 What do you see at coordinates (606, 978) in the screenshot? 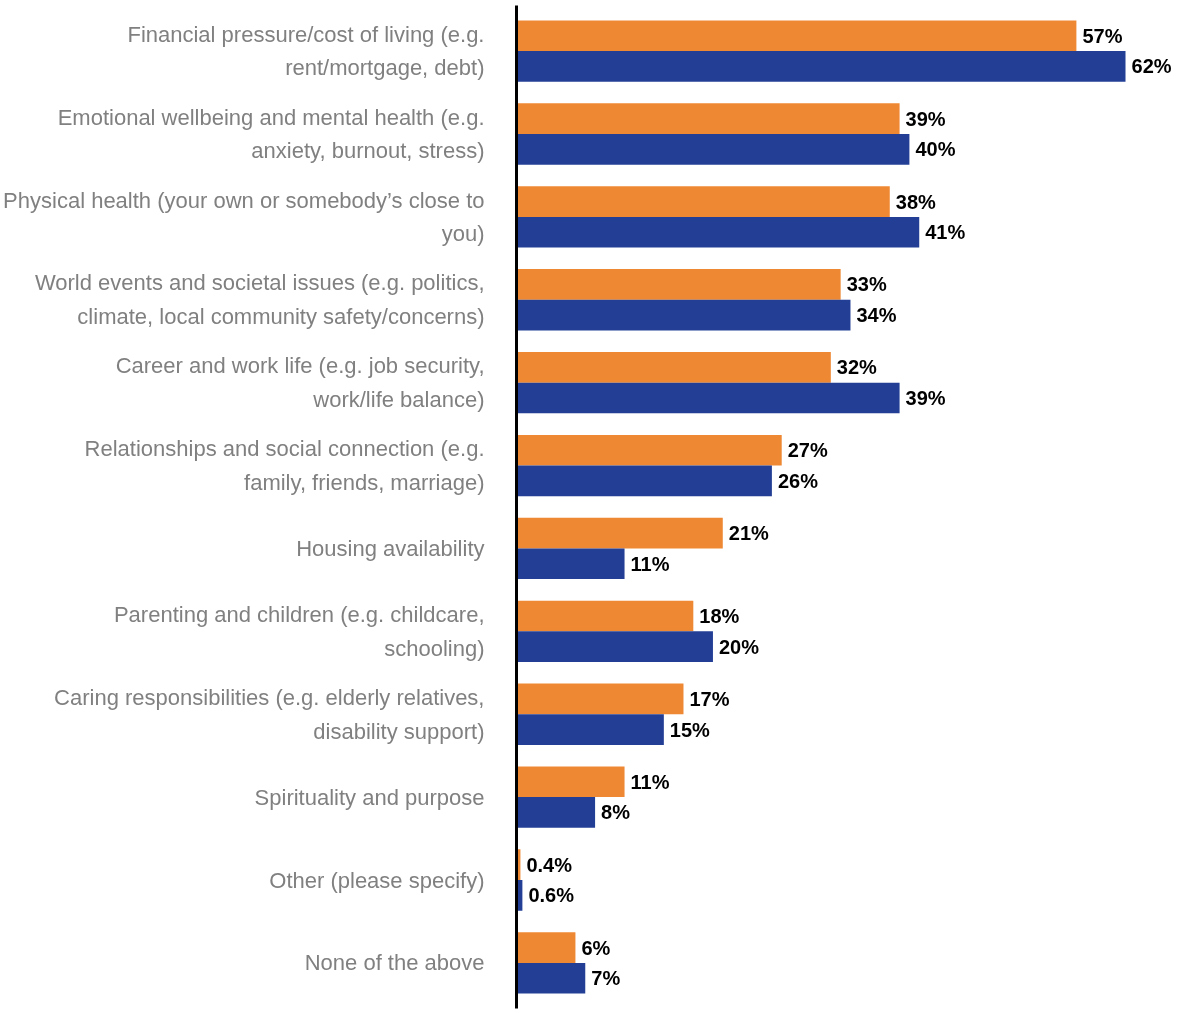
I see `data-label: 7%` at bounding box center [606, 978].